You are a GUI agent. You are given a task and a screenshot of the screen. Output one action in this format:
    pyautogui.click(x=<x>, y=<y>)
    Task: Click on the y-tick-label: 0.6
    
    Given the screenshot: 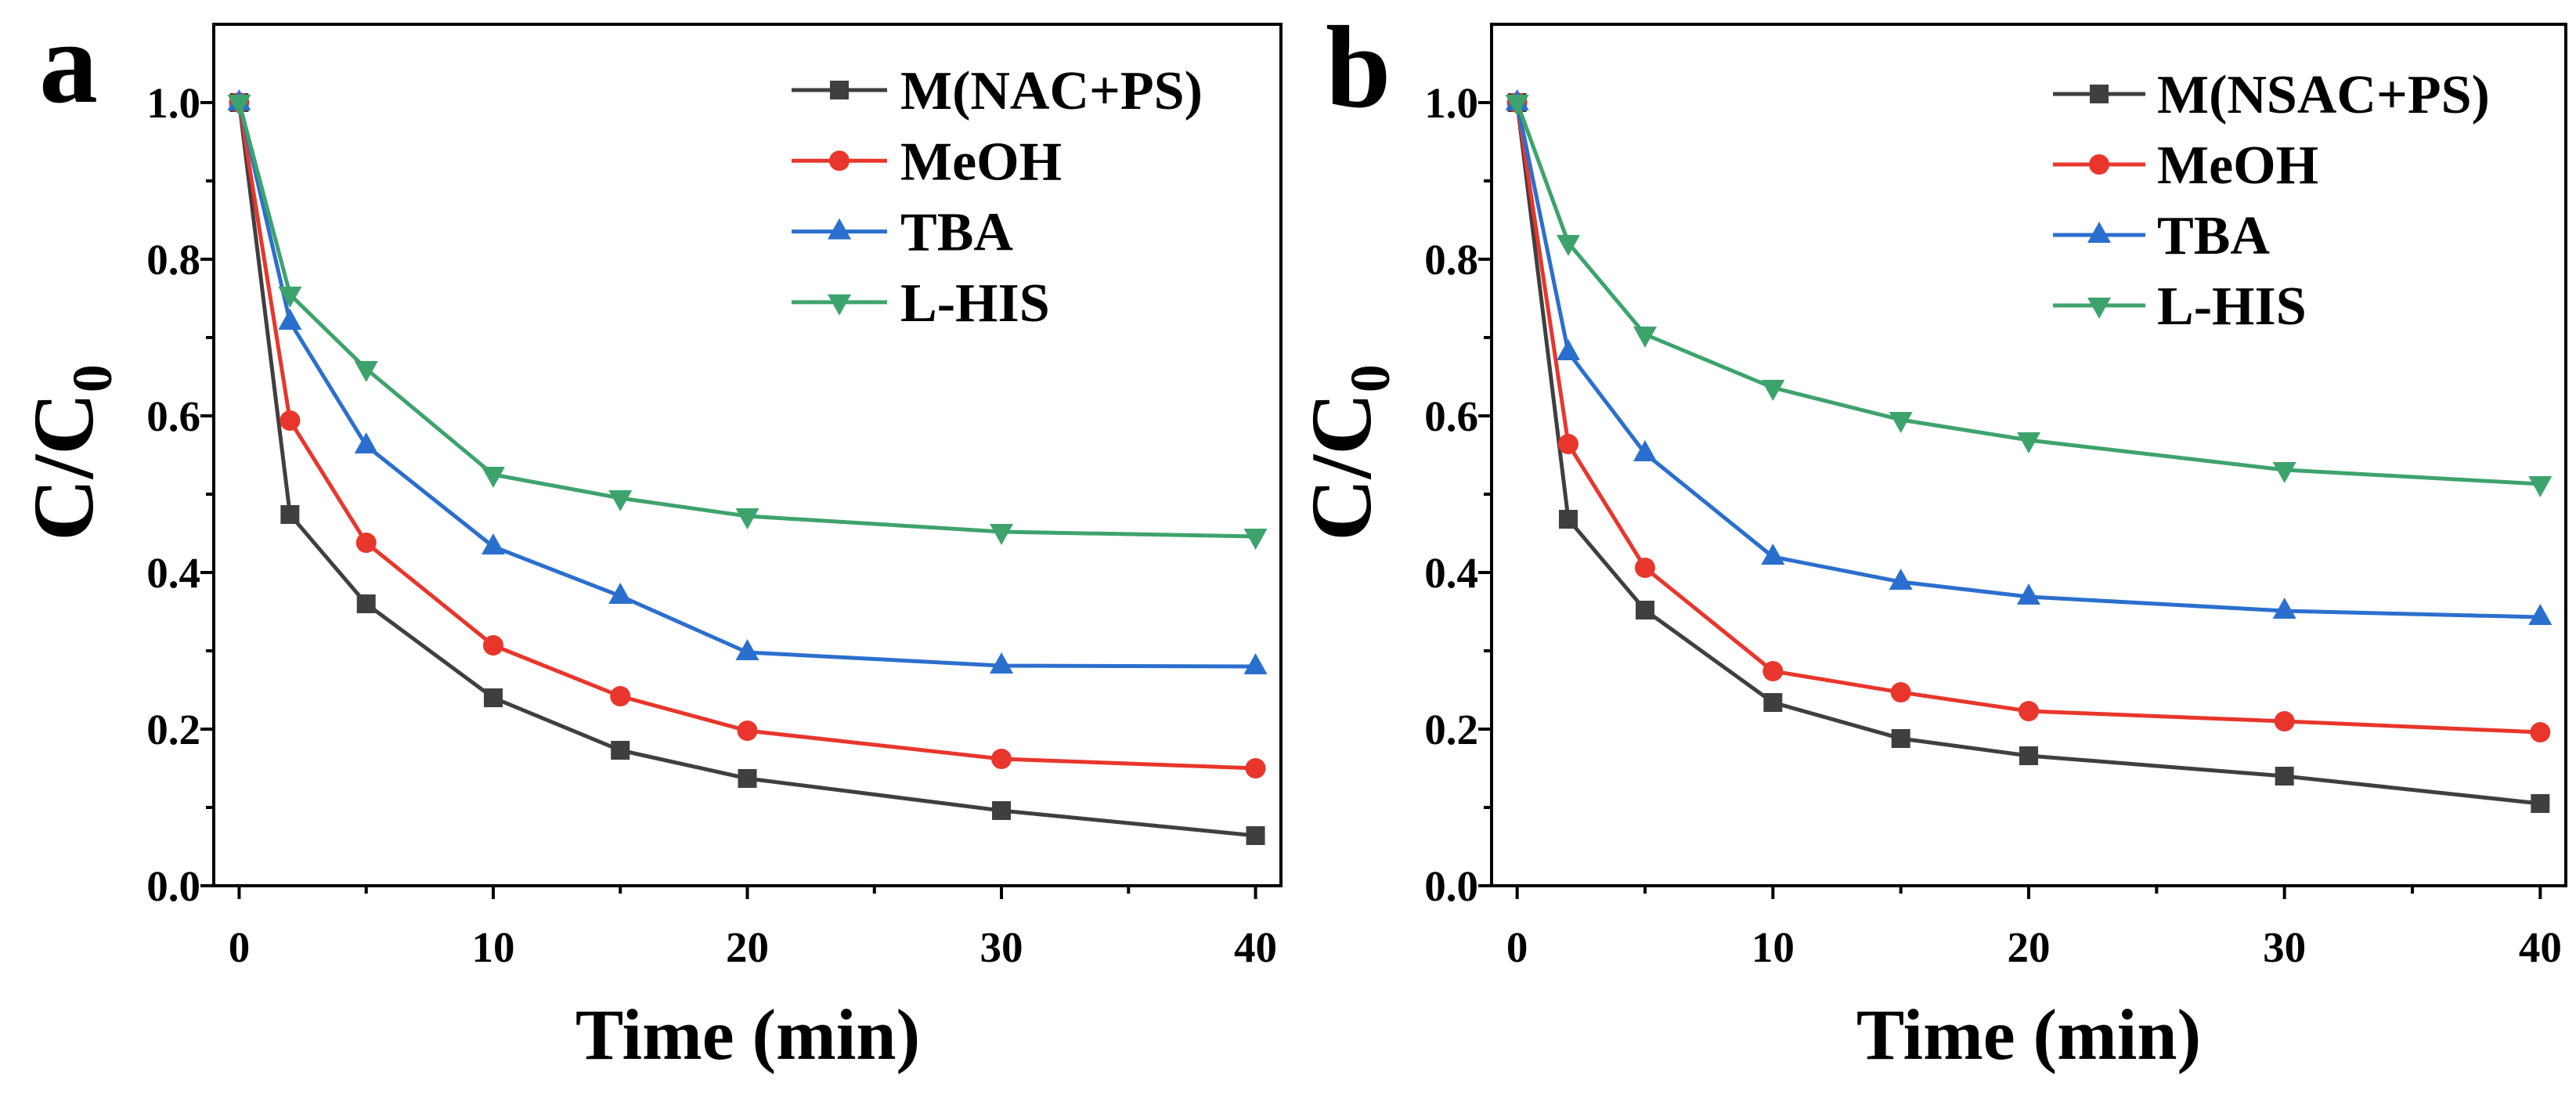 What is the action you would take?
    pyautogui.click(x=173, y=416)
    